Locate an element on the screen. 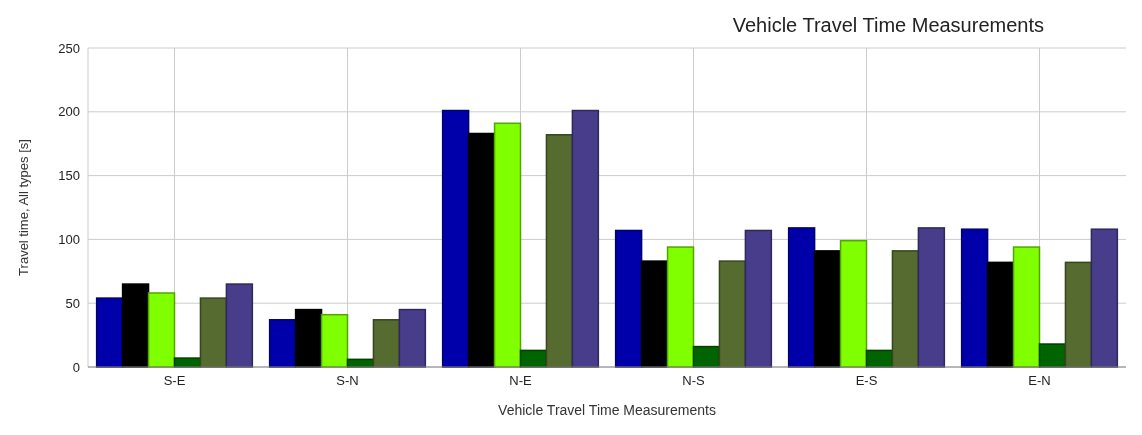 The image size is (1142, 435). x-axis-title: Vehicle Travel Time Measurements is located at coordinates (607, 410).